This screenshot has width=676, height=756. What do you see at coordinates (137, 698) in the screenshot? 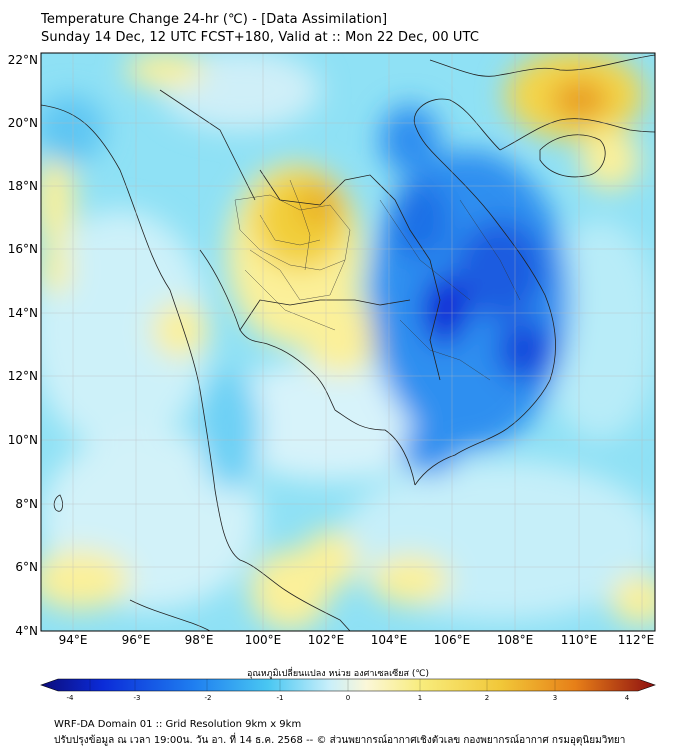
I see `colorbar-tick: -3` at bounding box center [137, 698].